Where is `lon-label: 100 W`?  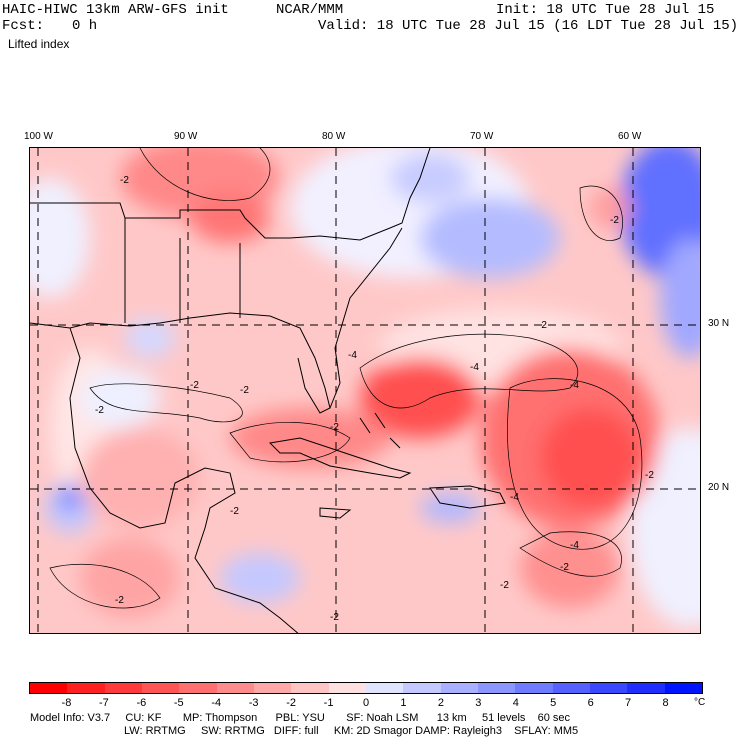
lon-label: 100 W is located at coordinates (38, 136).